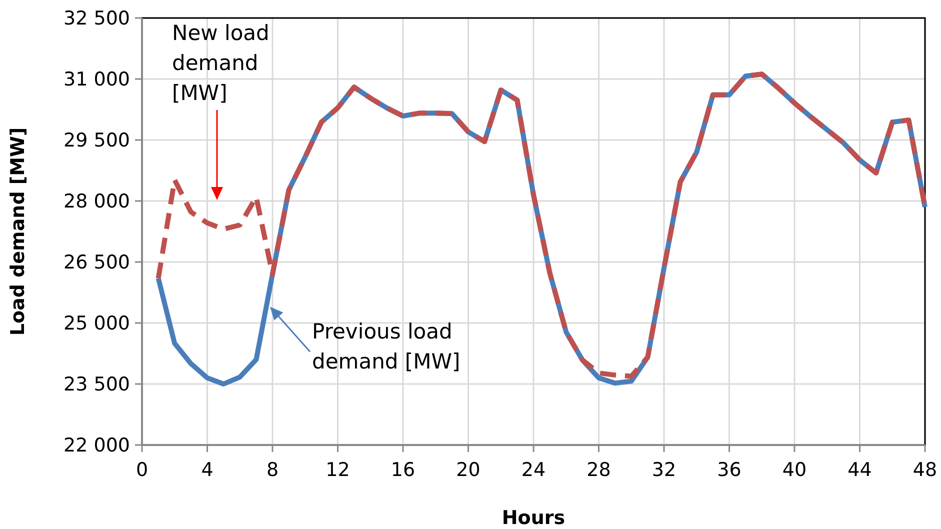 Image resolution: width=941 pixels, height=529 pixels. Describe the element at coordinates (97, 263) in the screenshot. I see `y-tick-label: 26 500` at that location.